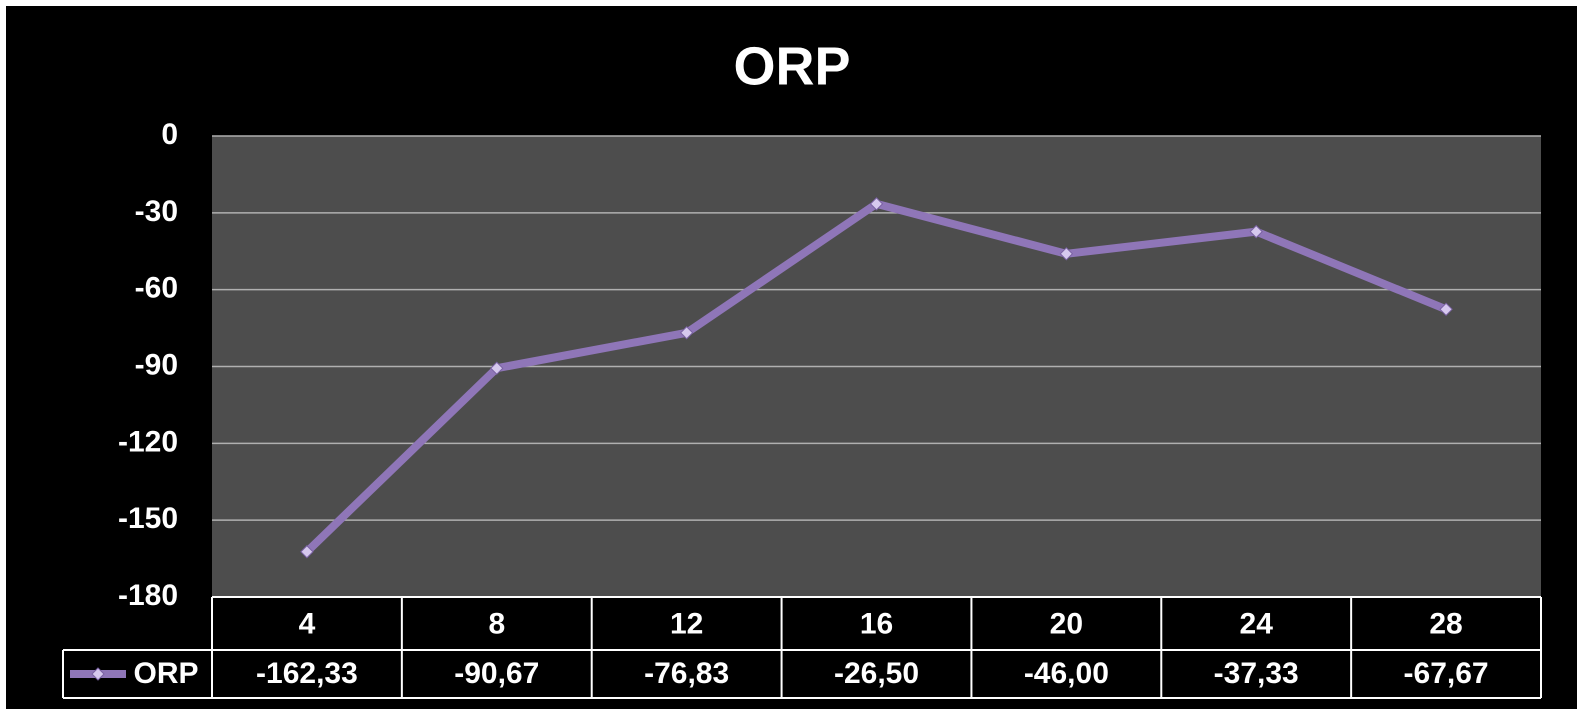  Describe the element at coordinates (1066, 623) in the screenshot. I see `x-tick-label: 20` at that location.